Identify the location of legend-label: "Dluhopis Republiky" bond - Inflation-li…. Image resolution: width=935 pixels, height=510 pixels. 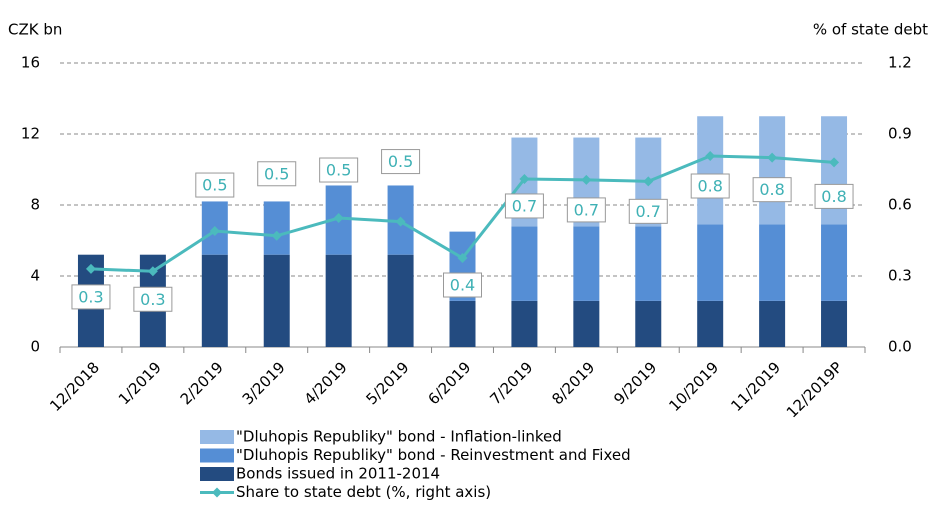
(399, 437).